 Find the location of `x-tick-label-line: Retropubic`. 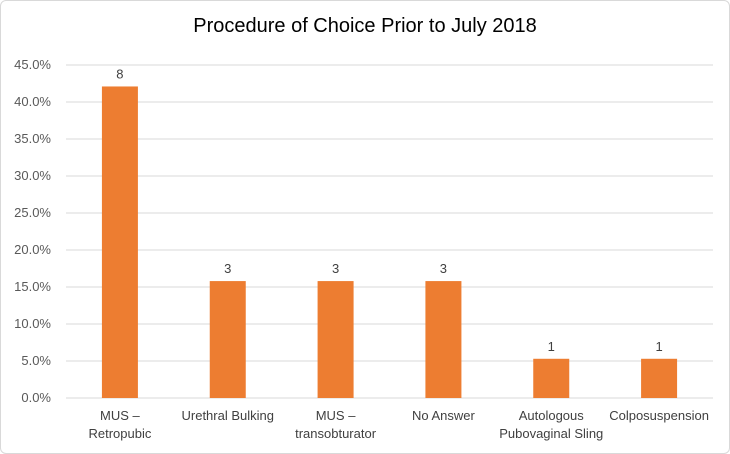

x-tick-label-line: Retropubic is located at coordinates (119, 433).